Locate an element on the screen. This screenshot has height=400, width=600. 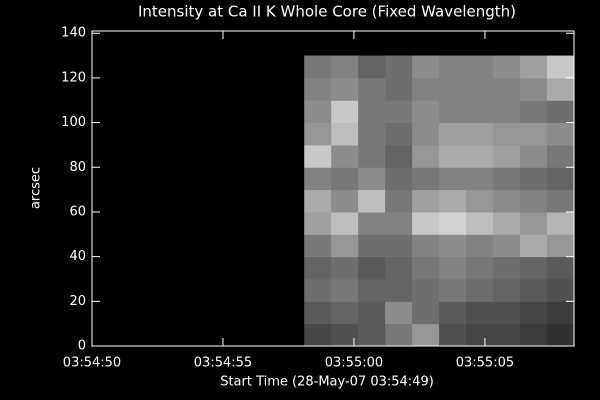
y-axis-label: arcsec is located at coordinates (36, 188).